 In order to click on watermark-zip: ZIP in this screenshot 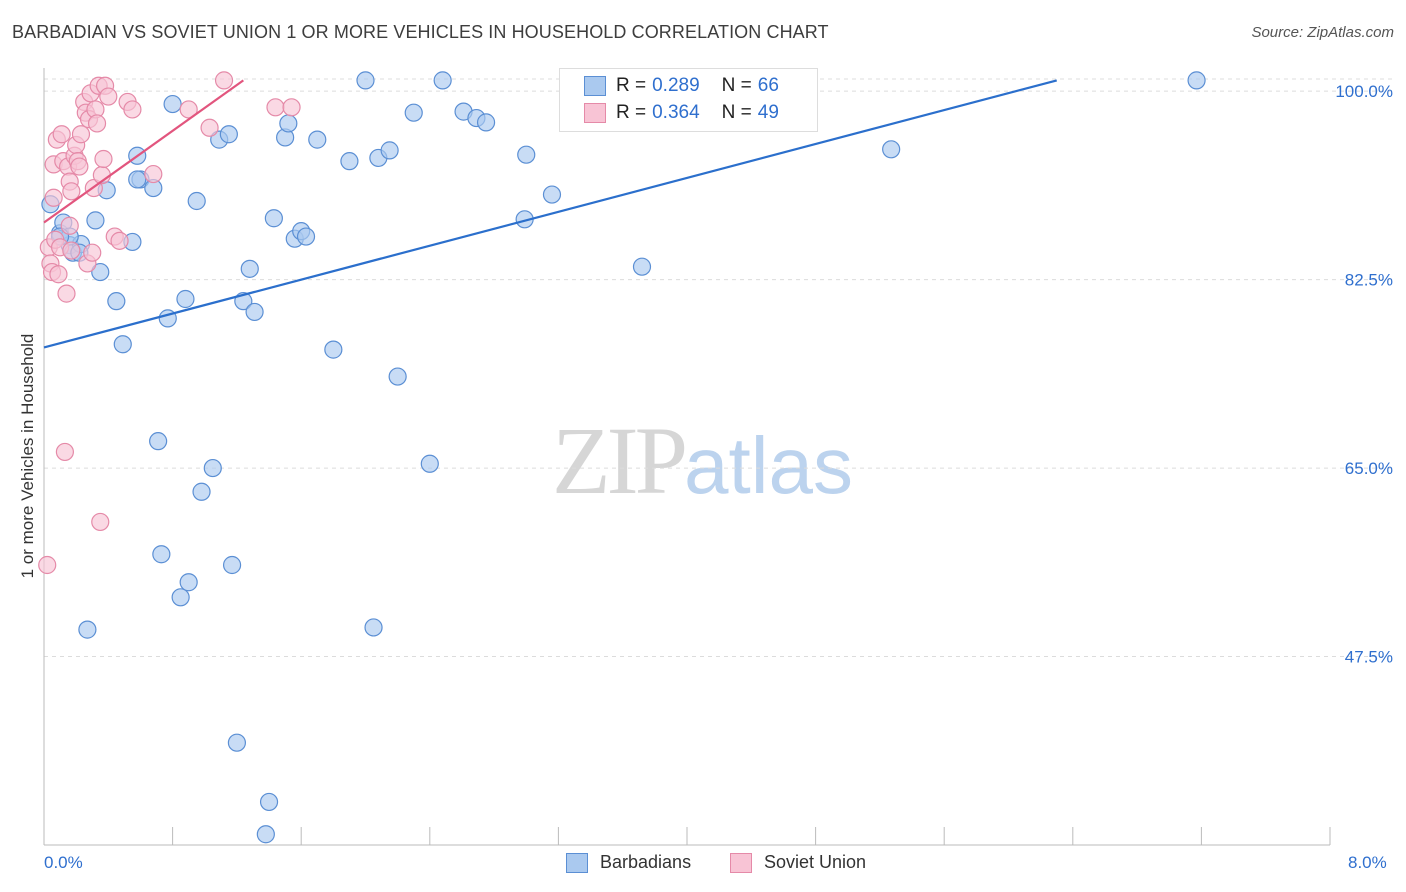, I will do `click(620, 460)`.